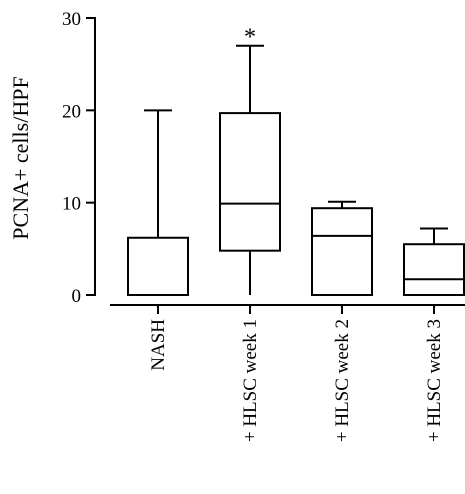 This screenshot has width=465, height=494. I want to click on annotations: *, so click(250, 38).